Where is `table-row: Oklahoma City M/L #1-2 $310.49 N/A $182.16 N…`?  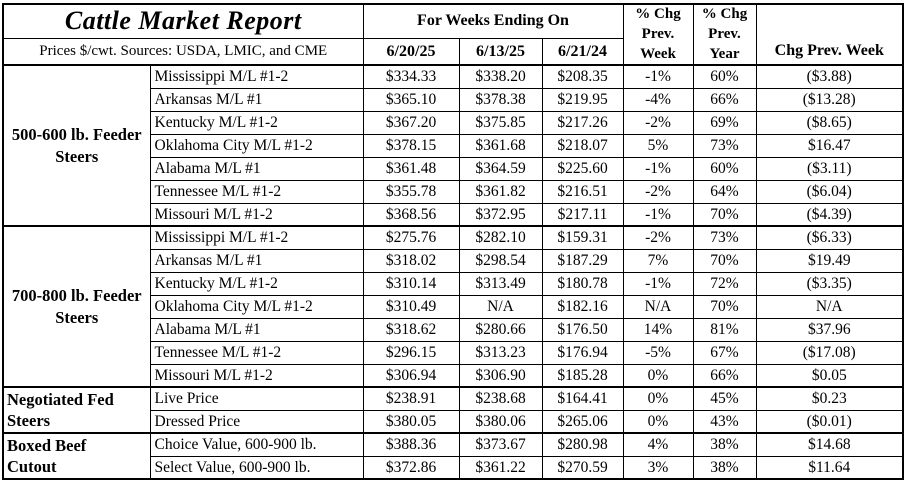
table-row: Oklahoma City M/L #1-2 $310.49 N/A $182.16 N… is located at coordinates (453, 306).